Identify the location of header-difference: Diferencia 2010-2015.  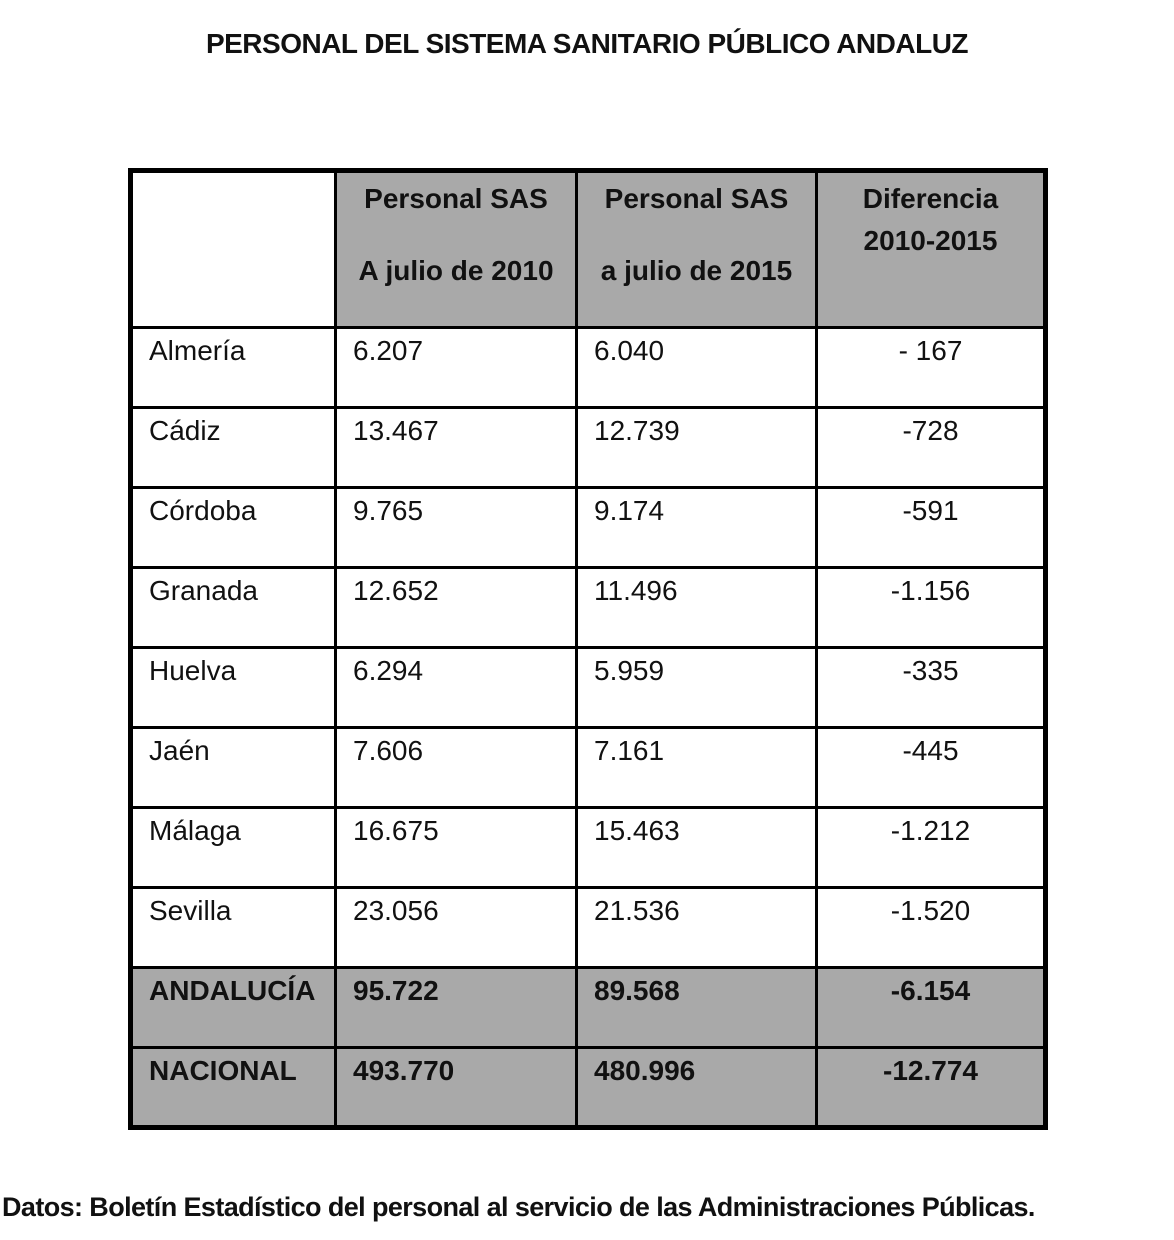
(931, 249).